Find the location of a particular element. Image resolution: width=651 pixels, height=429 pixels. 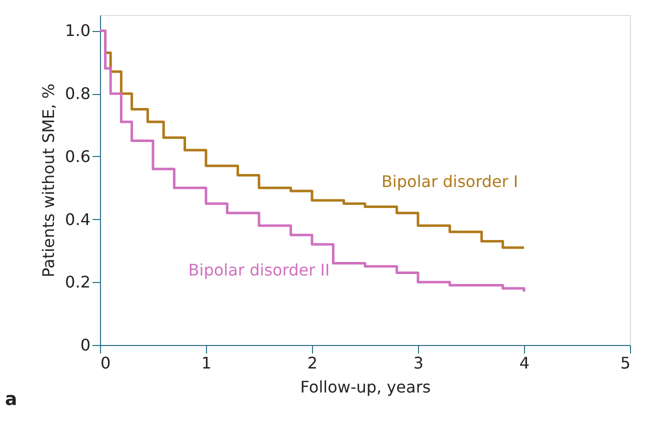

x-tick-label: 3 is located at coordinates (418, 363).